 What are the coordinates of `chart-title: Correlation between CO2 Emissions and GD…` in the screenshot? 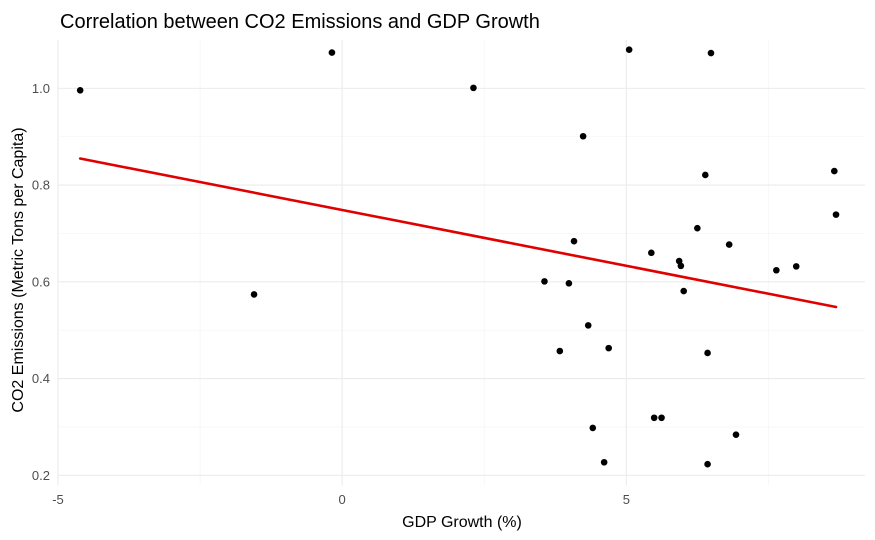 It's located at (300, 22).